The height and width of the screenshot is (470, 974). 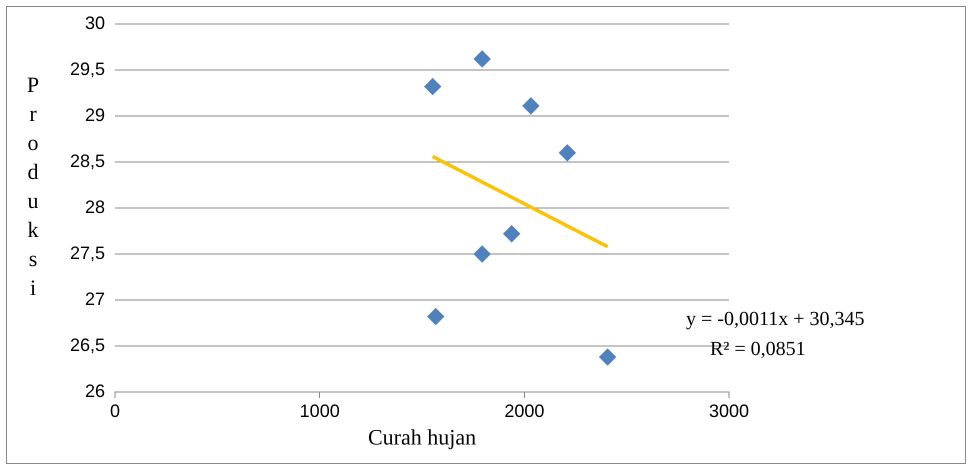 I want to click on y-tick-label: 30, so click(x=95, y=22).